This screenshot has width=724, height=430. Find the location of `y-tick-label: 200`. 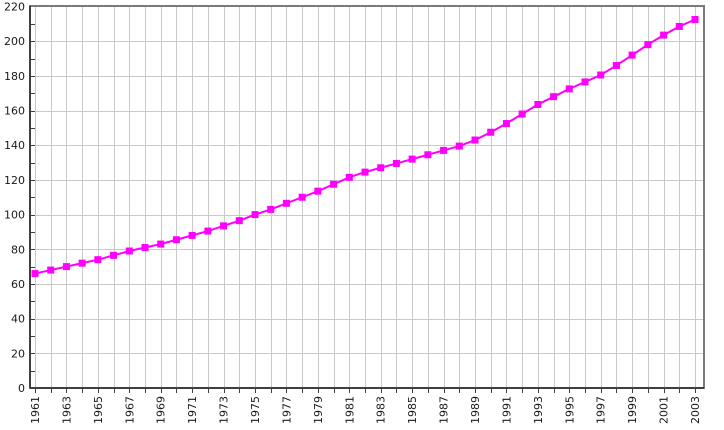

y-tick-label: 200 is located at coordinates (14, 41).